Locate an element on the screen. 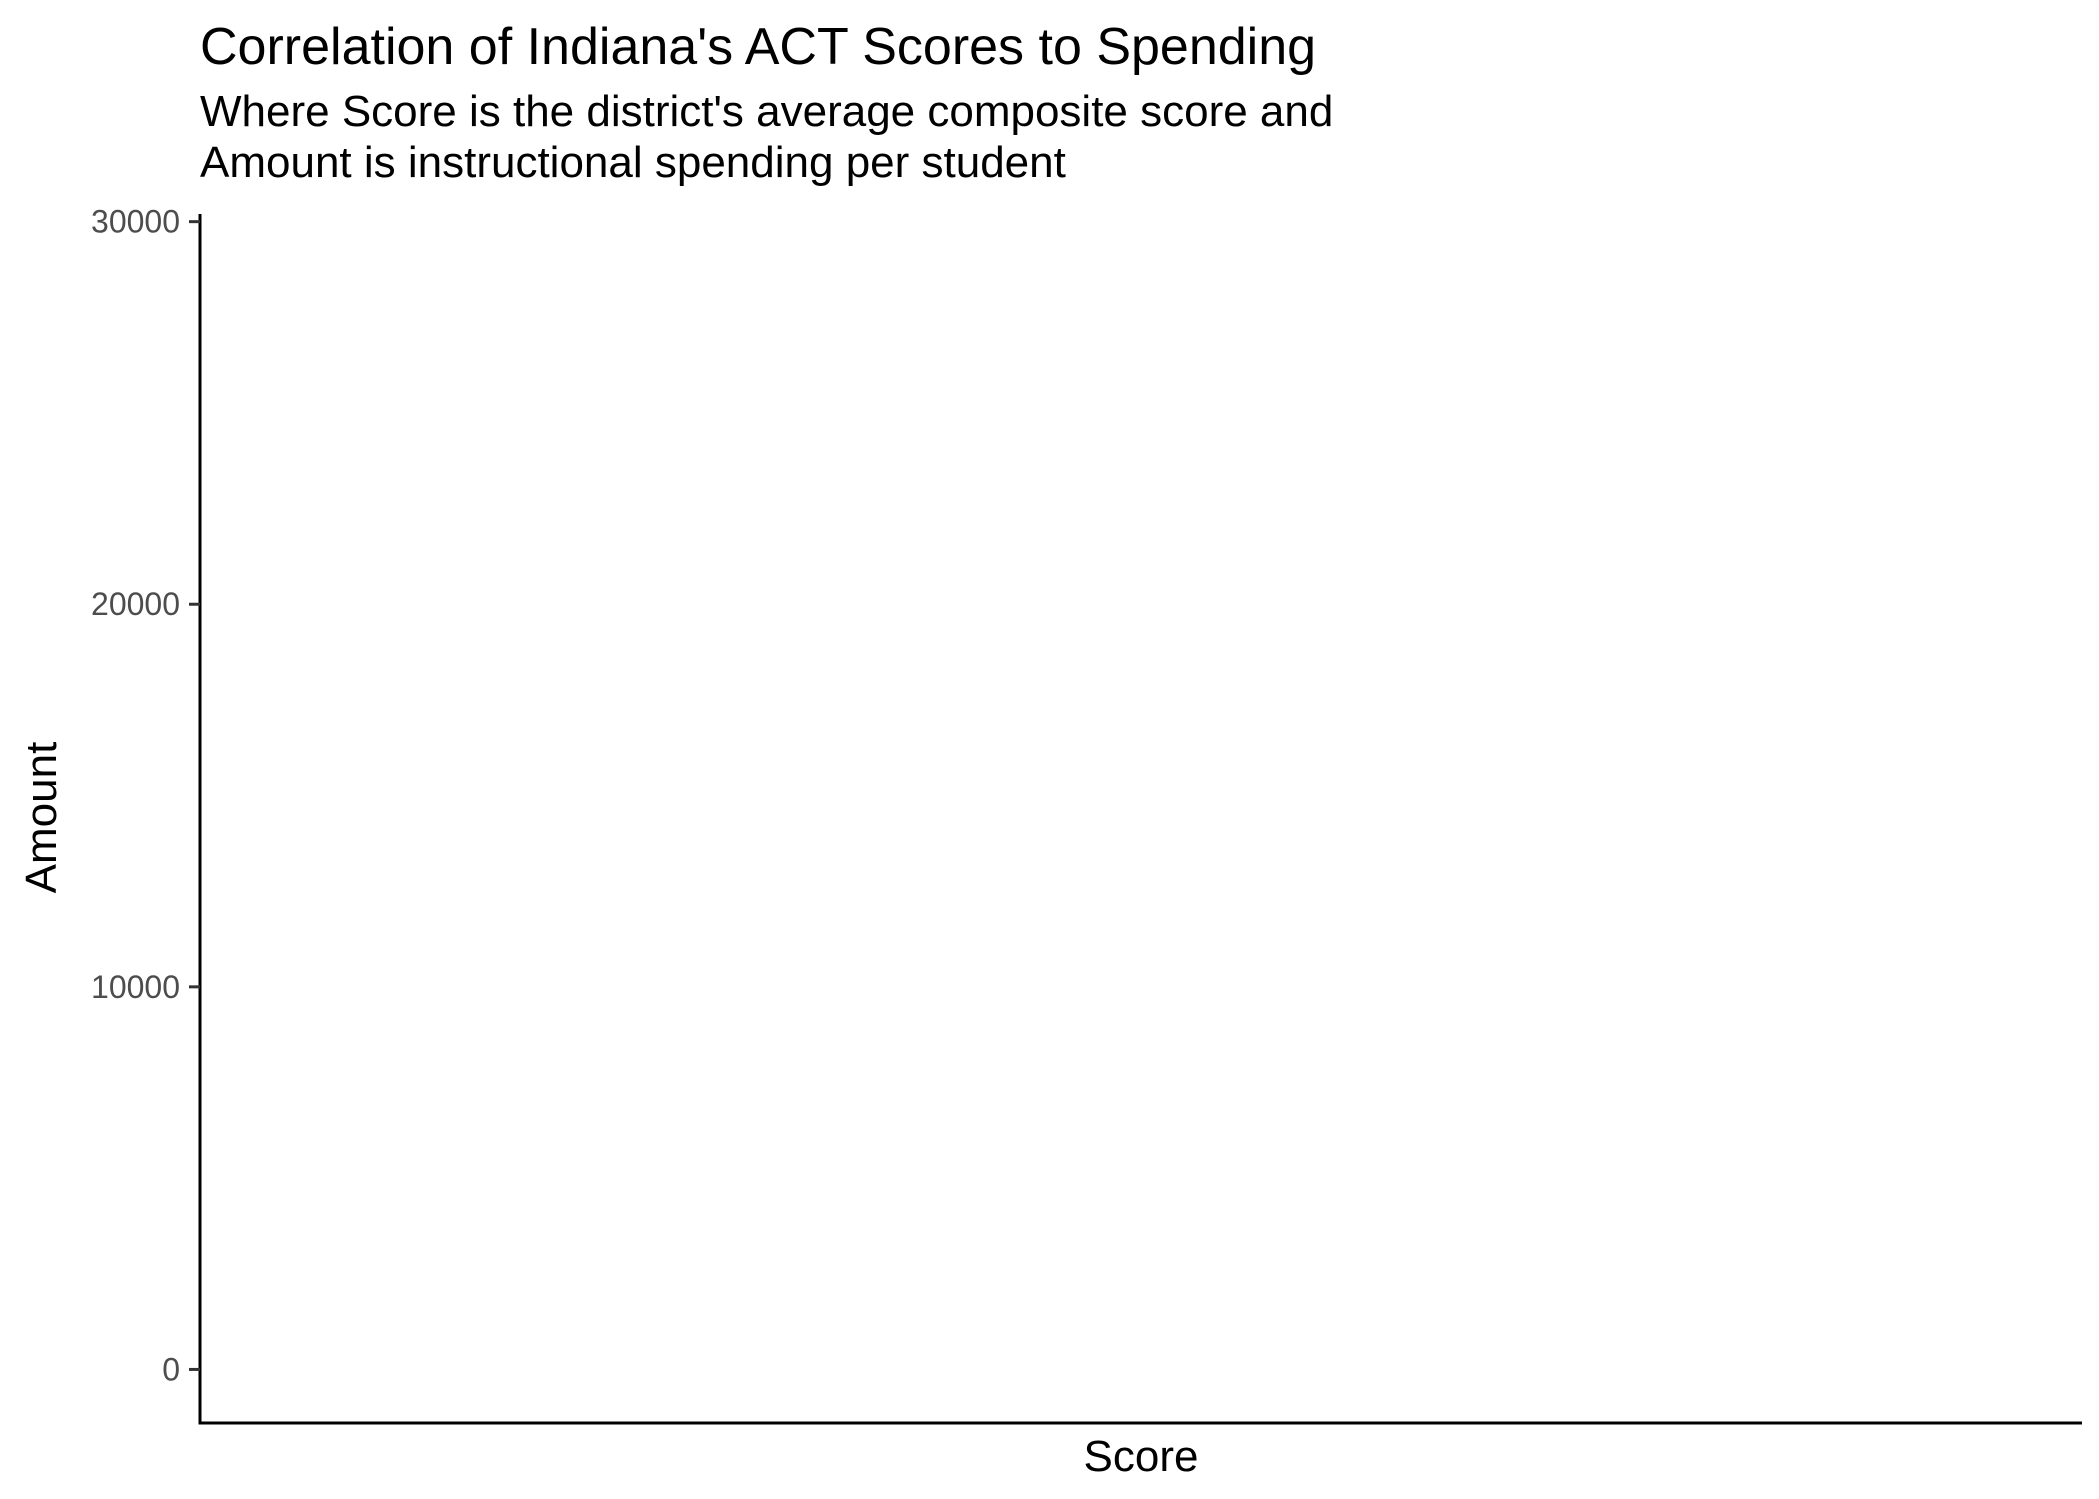 The image size is (2099, 1499). y-axis-title: Amount is located at coordinates (41, 818).